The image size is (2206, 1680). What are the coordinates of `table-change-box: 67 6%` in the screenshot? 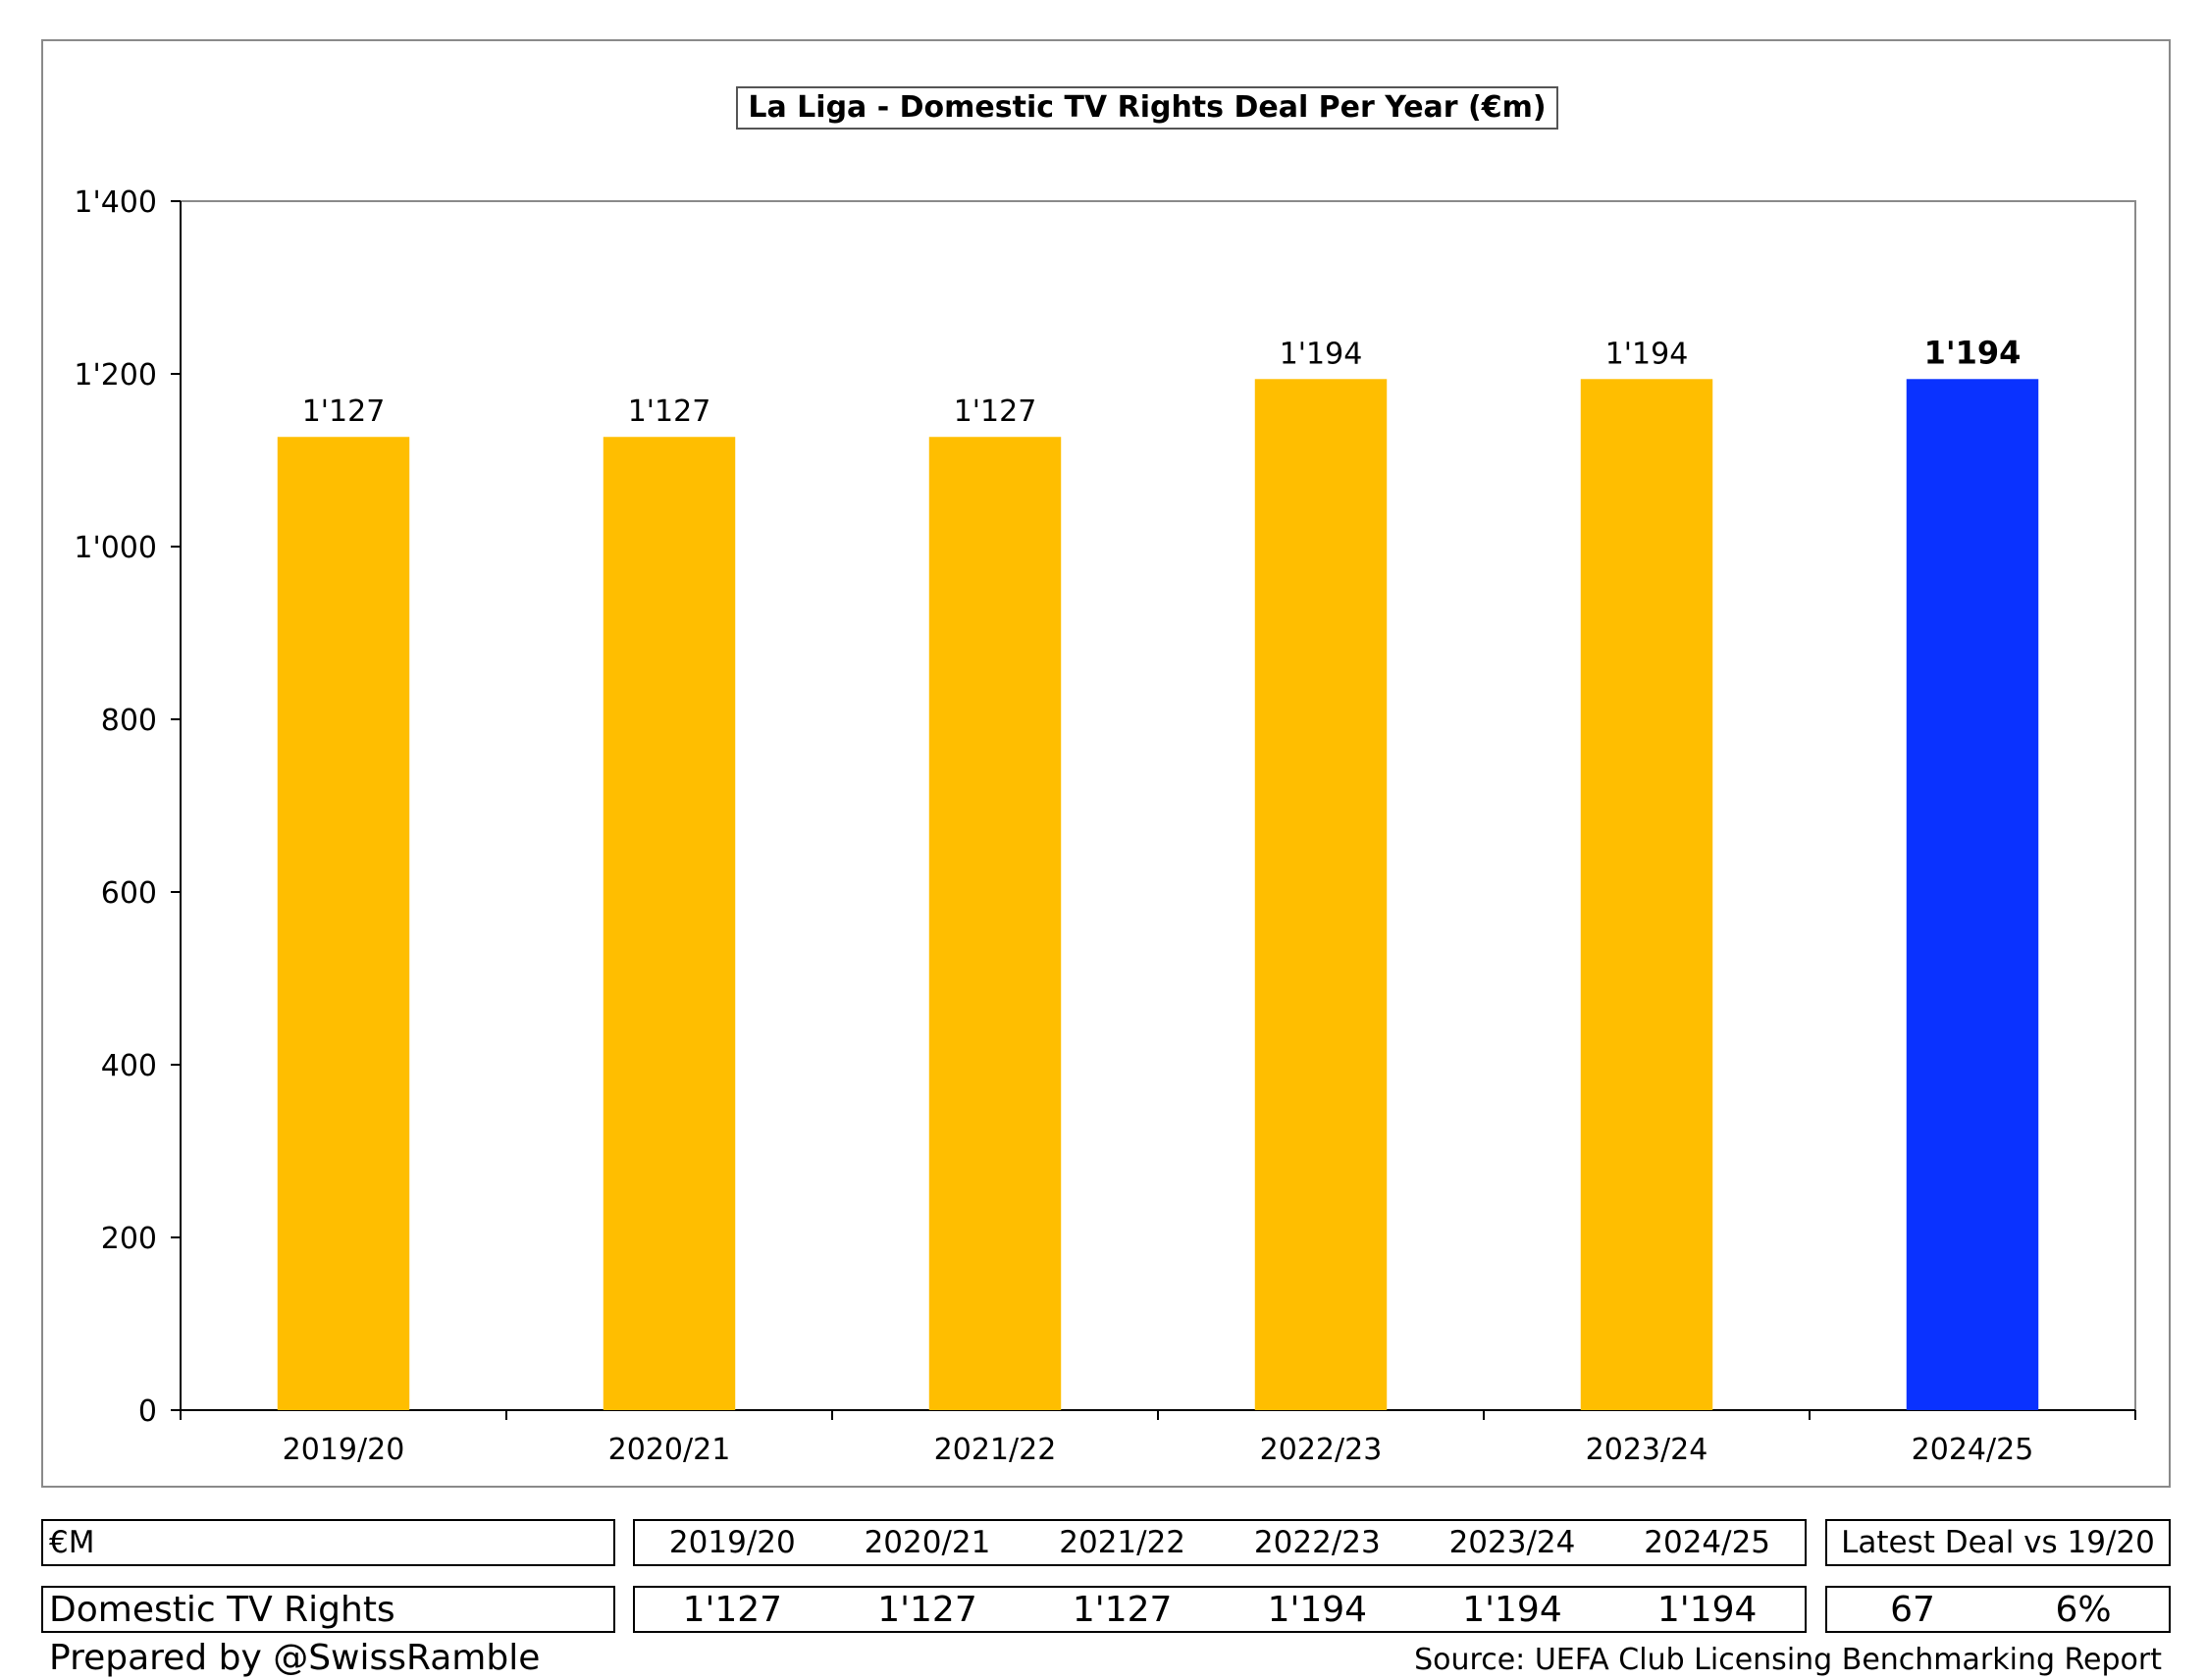 It's located at (1998, 1609).